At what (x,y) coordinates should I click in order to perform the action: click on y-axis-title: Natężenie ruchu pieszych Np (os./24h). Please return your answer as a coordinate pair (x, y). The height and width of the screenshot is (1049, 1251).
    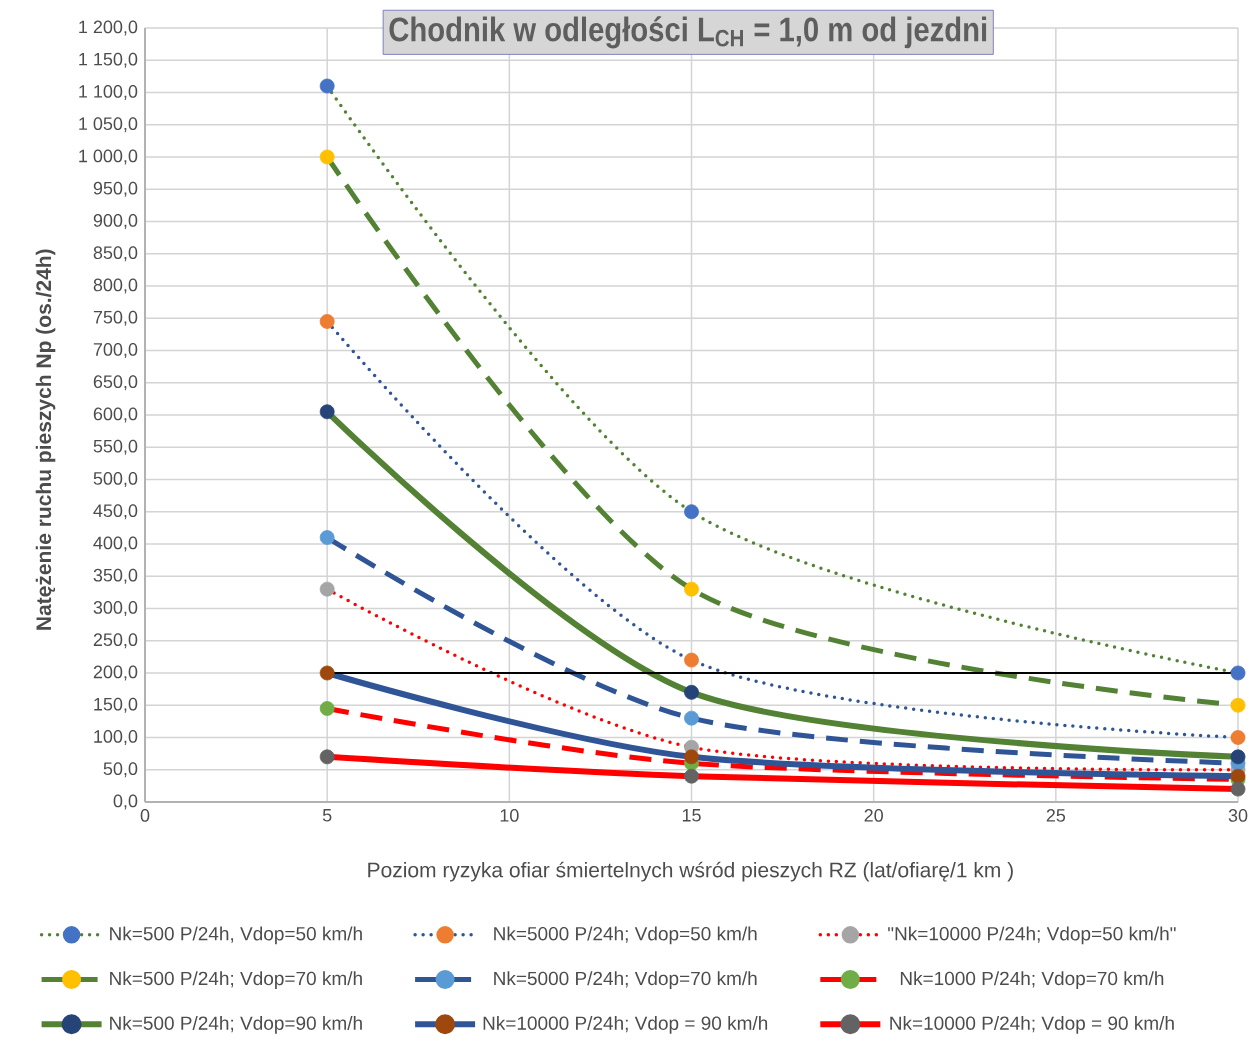
    Looking at the image, I should click on (45, 439).